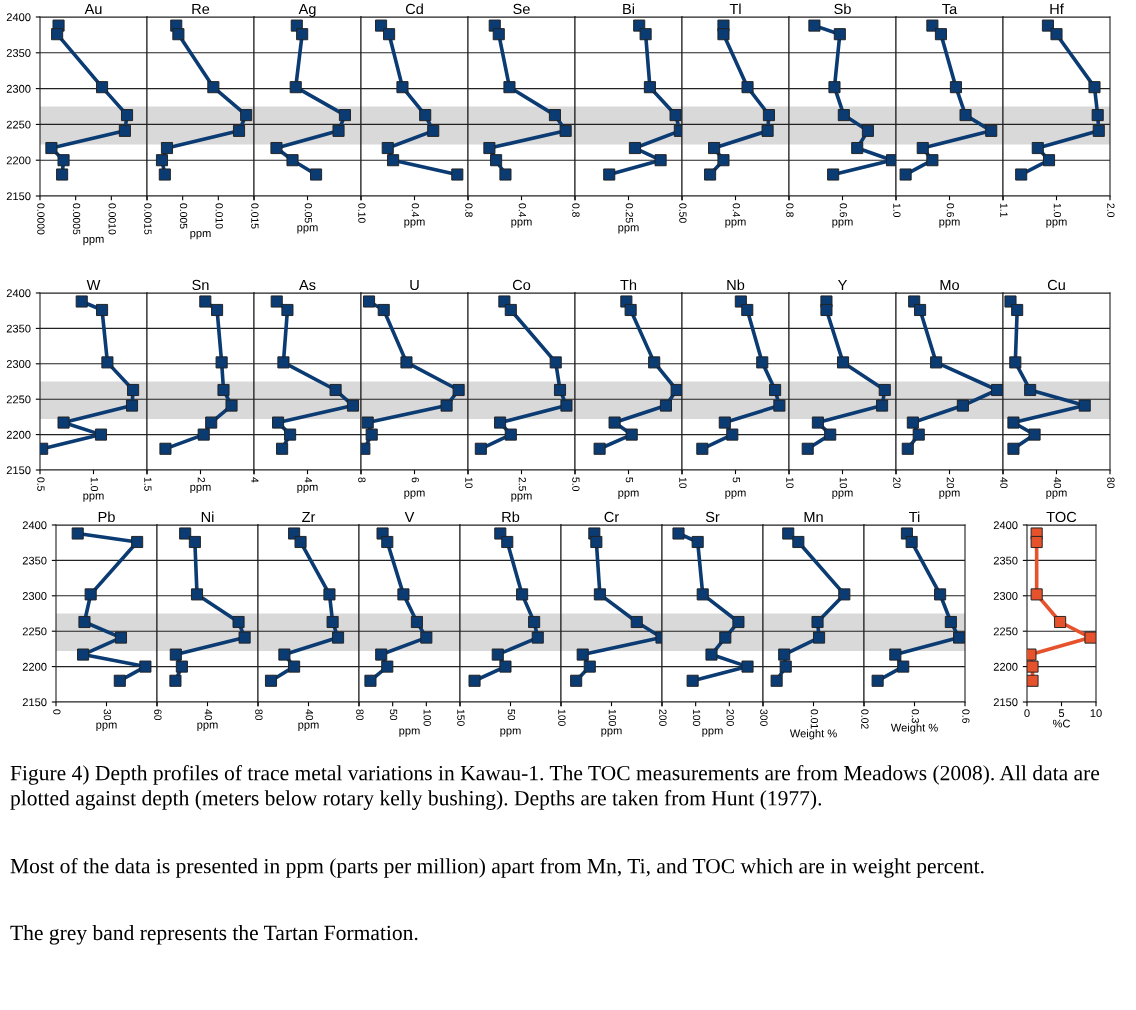 The width and height of the screenshot is (1136, 1010). Describe the element at coordinates (950, 483) in the screenshot. I see `x-tick-label: 20` at that location.